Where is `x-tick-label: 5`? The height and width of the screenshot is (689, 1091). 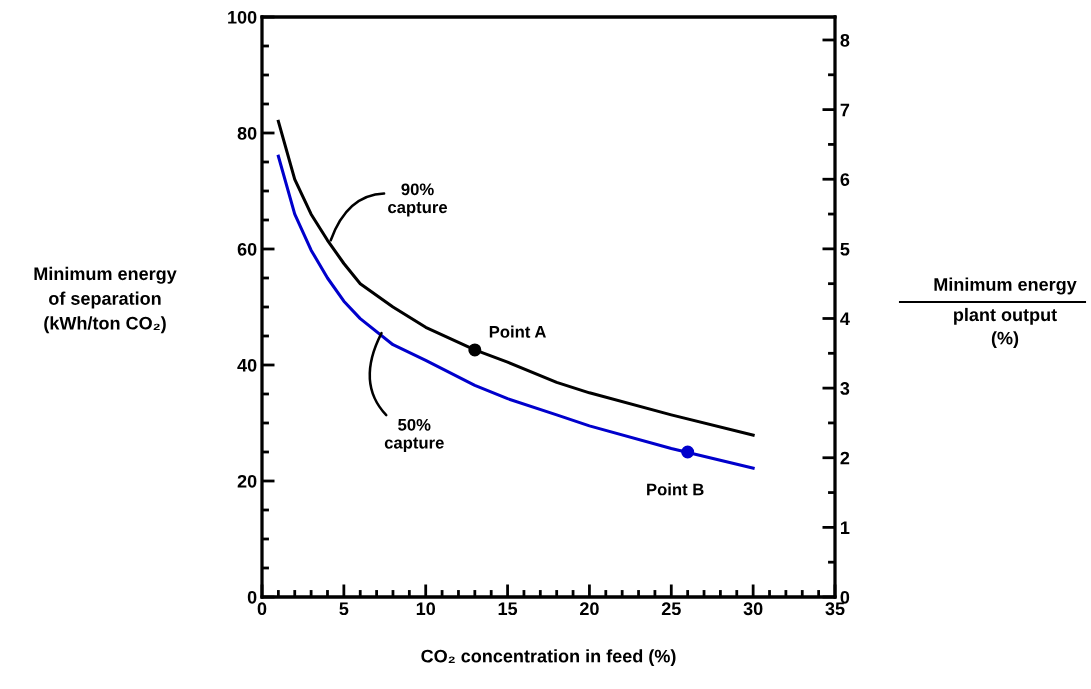
x-tick-label: 5 is located at coordinates (344, 609).